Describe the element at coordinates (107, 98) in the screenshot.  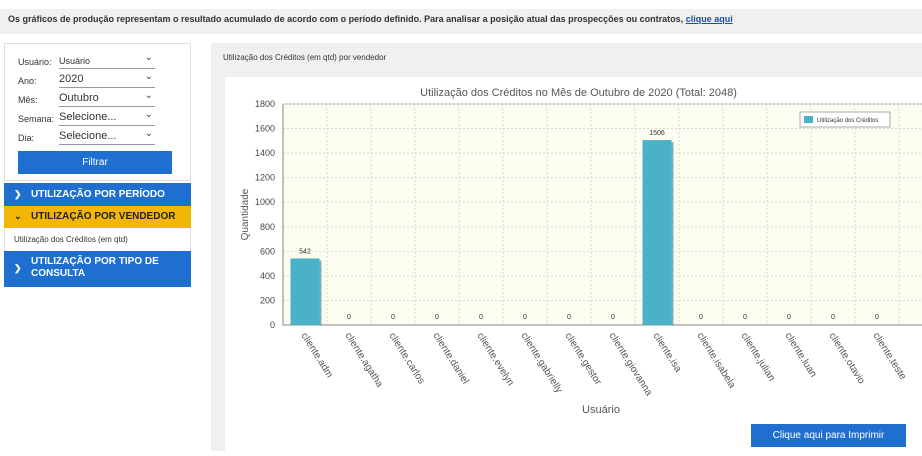
I see `mes-select: Outubro ⌄` at that location.